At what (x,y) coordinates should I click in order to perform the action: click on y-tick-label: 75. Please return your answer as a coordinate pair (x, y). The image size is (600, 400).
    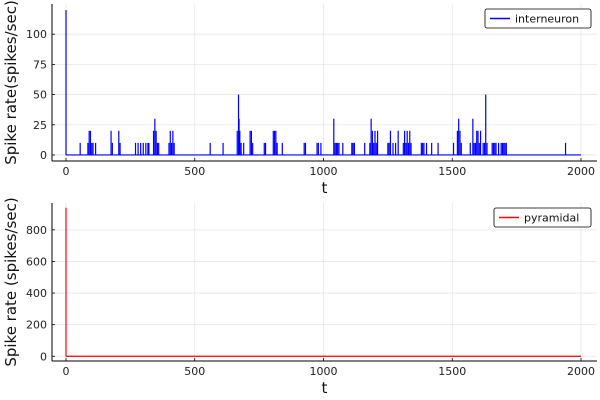
    Looking at the image, I should click on (40, 64).